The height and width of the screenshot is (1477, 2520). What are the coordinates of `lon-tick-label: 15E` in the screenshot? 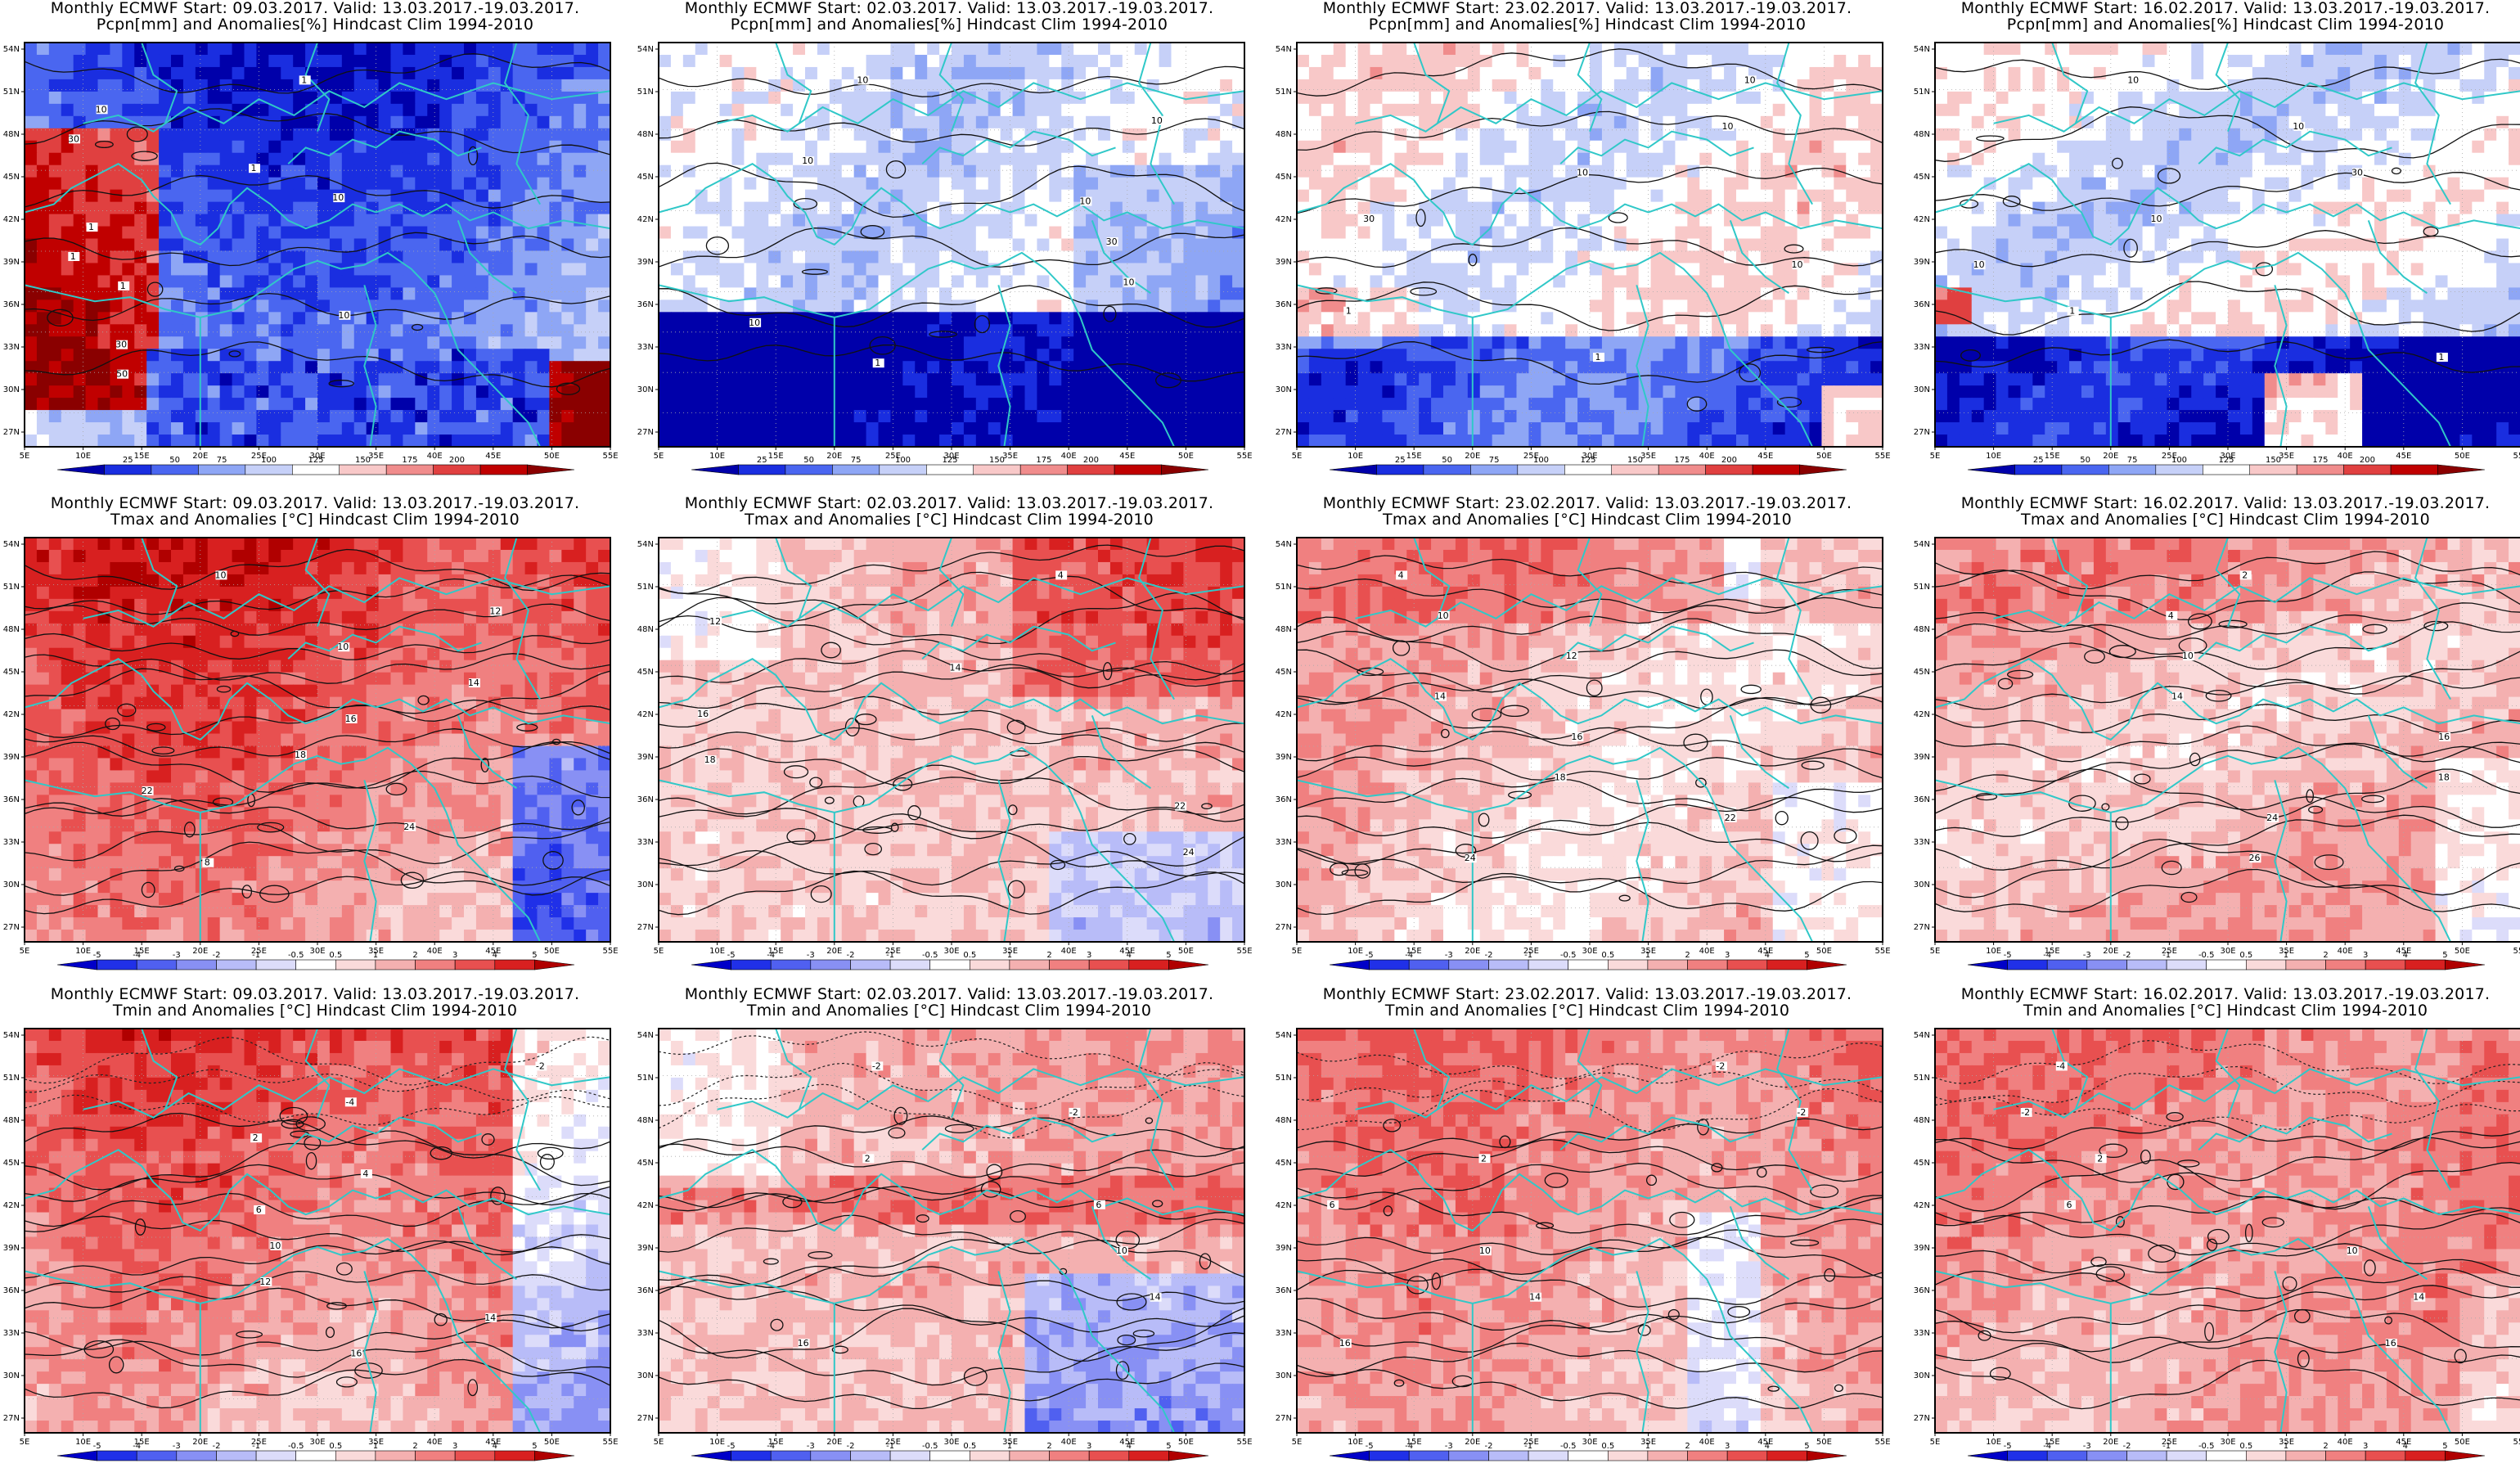 It's located at (142, 457).